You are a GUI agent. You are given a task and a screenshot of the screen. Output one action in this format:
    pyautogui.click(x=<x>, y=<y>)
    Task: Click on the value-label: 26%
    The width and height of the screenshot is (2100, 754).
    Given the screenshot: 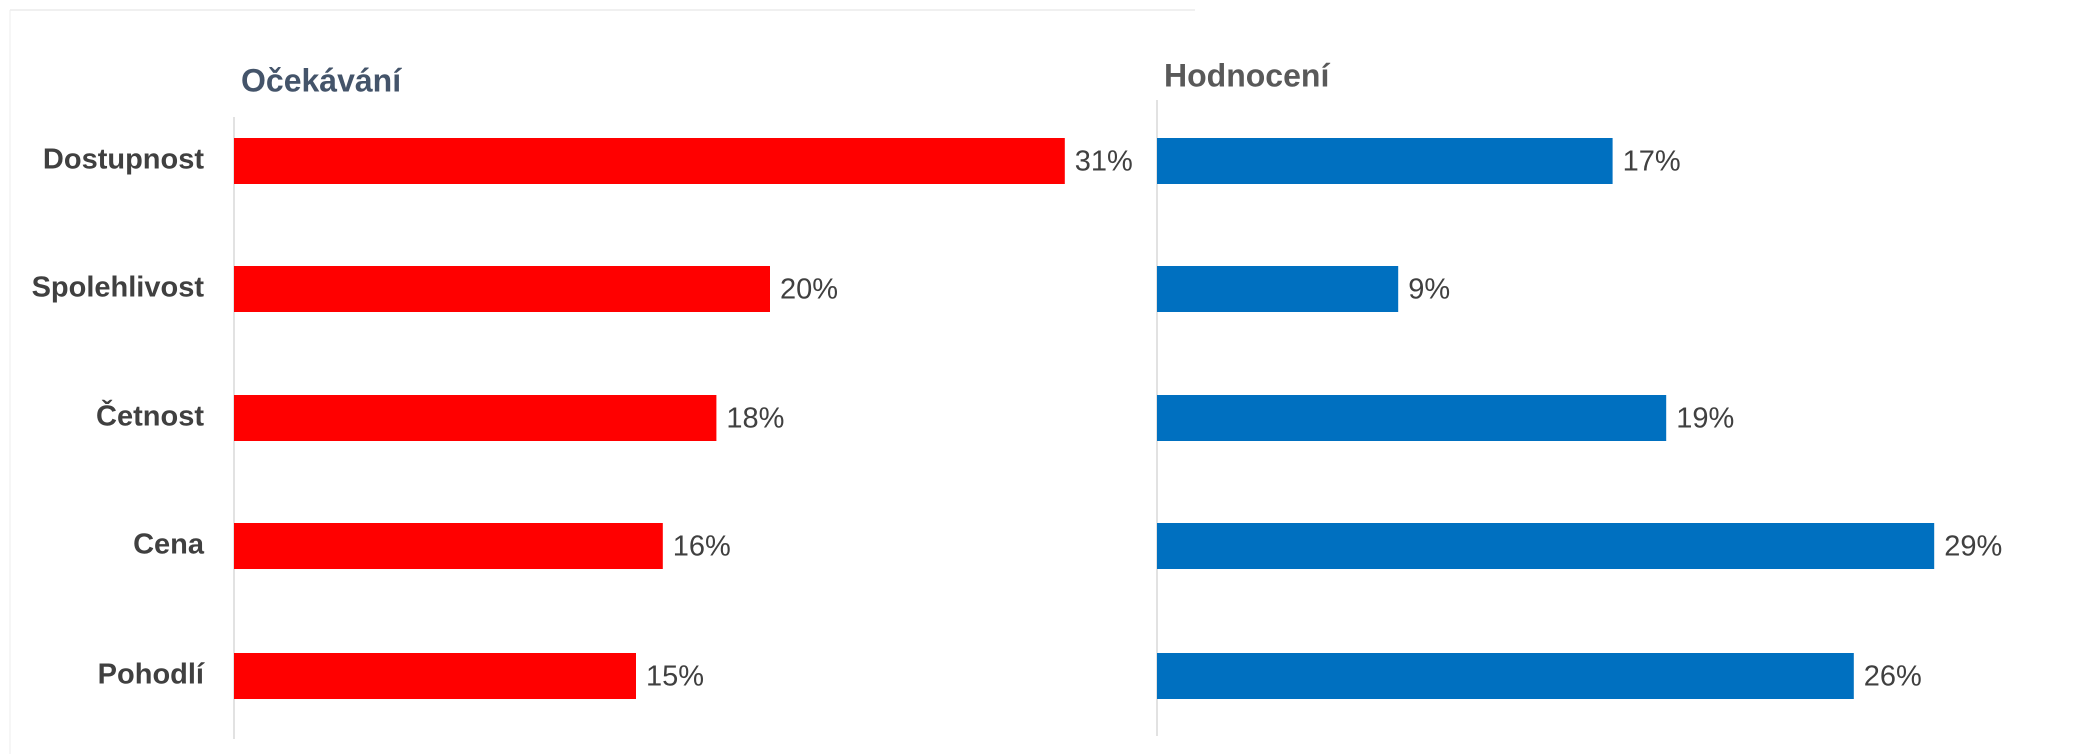 What is the action you would take?
    pyautogui.click(x=1893, y=677)
    